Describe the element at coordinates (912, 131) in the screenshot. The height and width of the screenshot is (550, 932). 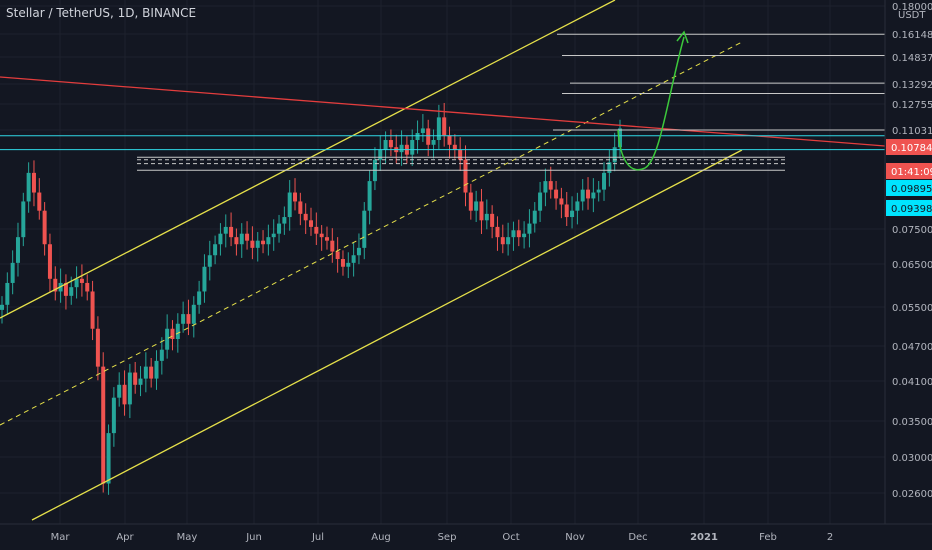
I see `price-tick-label: 0.11031` at that location.